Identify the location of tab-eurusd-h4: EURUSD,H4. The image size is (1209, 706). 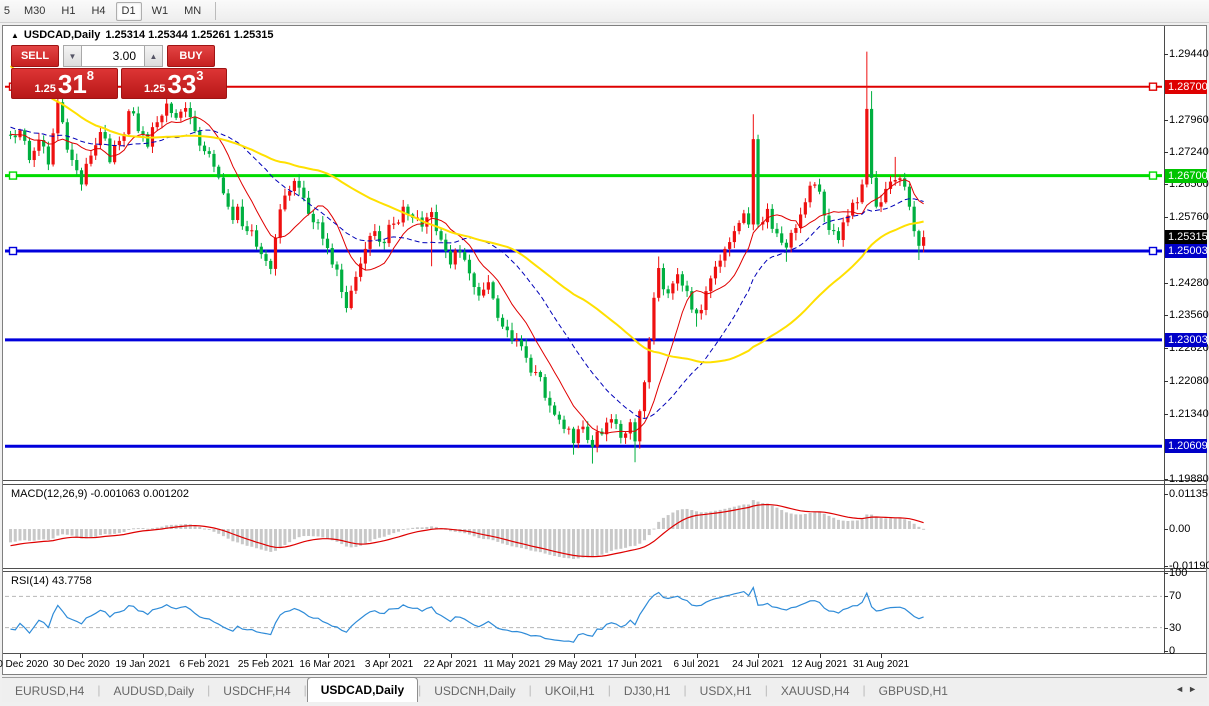
(50, 691).